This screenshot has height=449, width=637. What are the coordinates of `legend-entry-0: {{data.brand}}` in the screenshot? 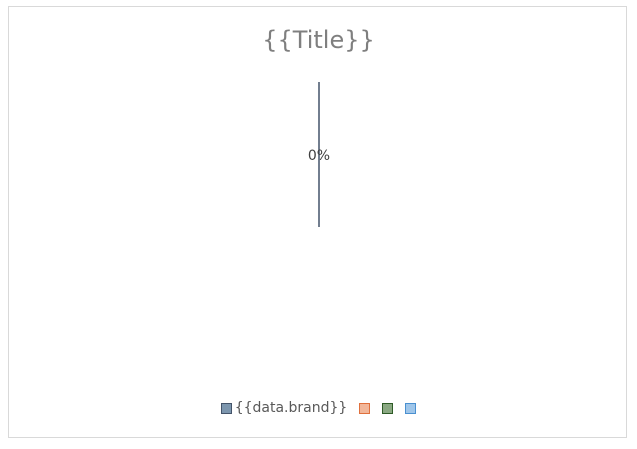 It's located at (284, 408).